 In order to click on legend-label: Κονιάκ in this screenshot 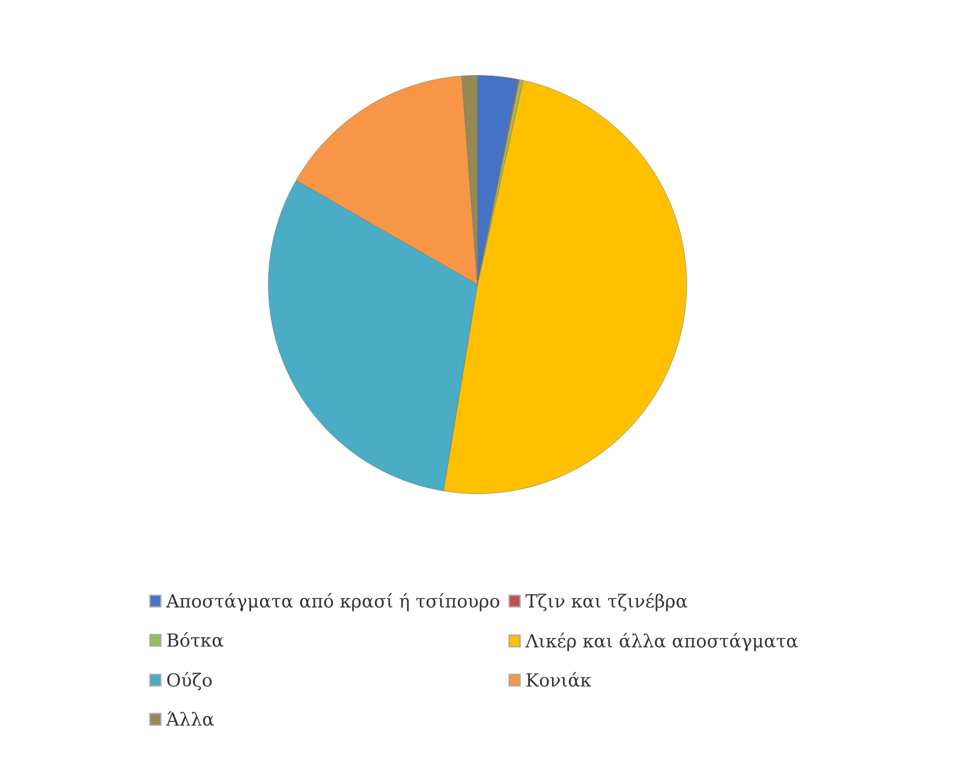, I will do `click(559, 679)`.